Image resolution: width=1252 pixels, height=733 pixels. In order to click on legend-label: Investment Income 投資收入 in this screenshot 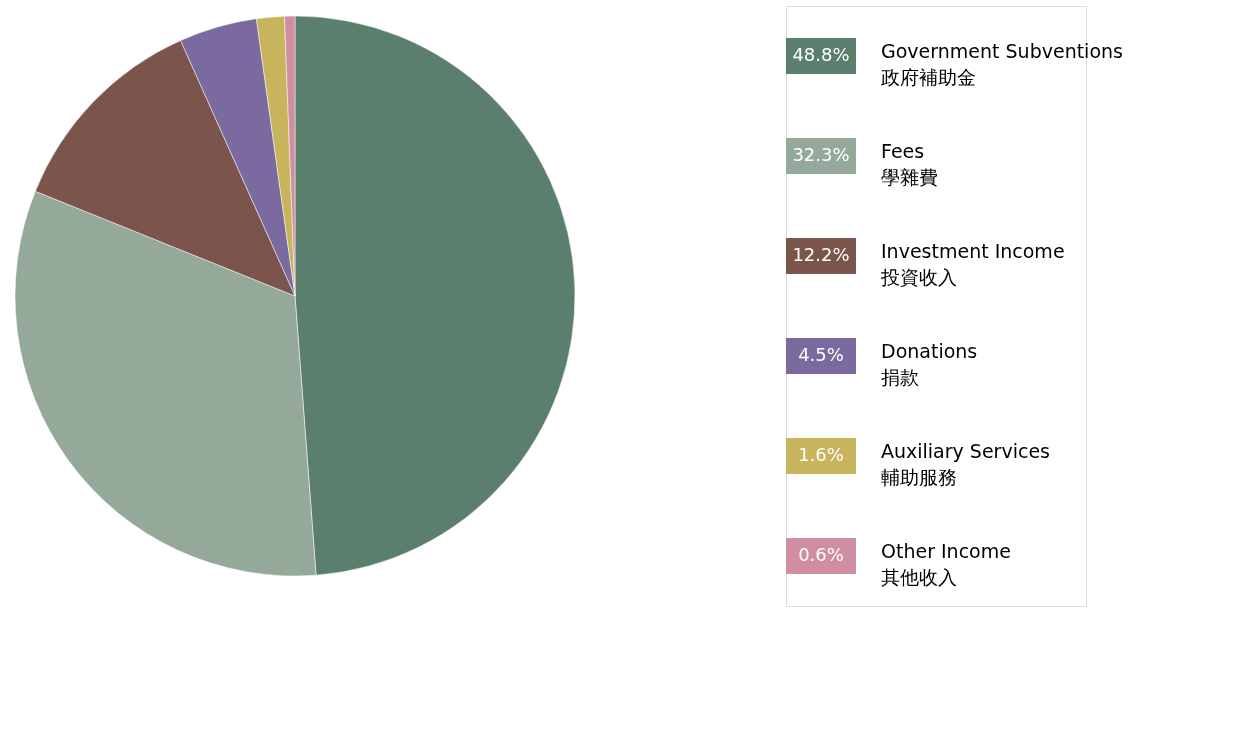, I will do `click(972, 264)`.